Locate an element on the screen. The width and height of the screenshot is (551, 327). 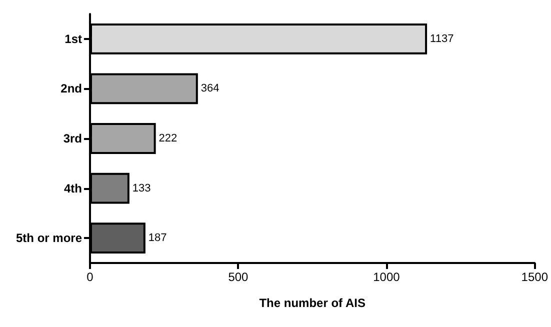
x-tick-label: 0 is located at coordinates (90, 277).